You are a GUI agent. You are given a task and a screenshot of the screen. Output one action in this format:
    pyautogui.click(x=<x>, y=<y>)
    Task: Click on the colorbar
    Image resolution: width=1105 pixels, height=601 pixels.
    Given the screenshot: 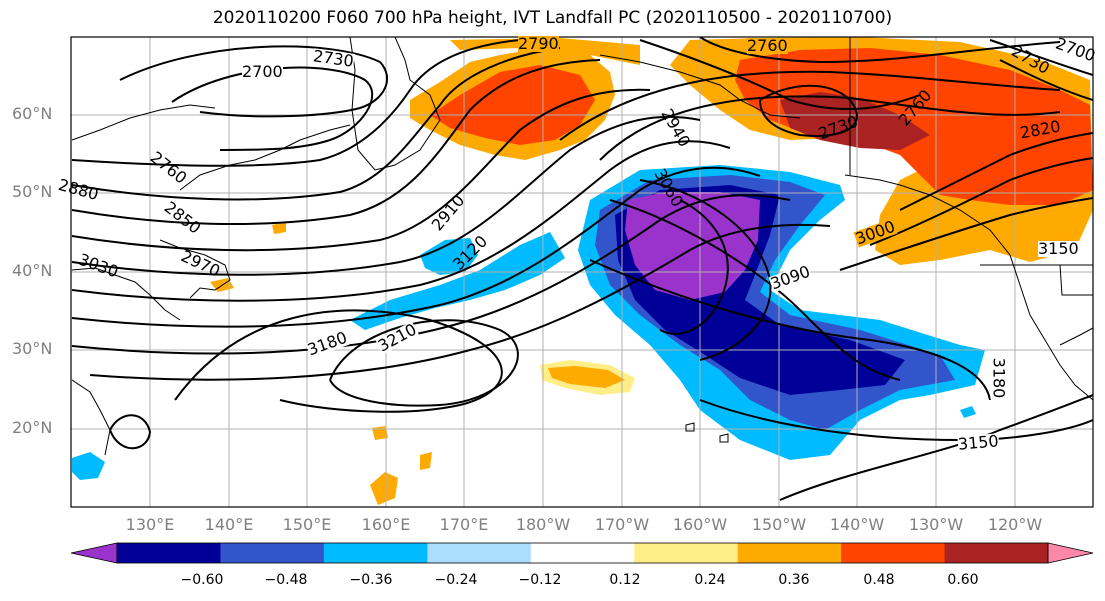 What is the action you would take?
    pyautogui.click(x=582, y=553)
    